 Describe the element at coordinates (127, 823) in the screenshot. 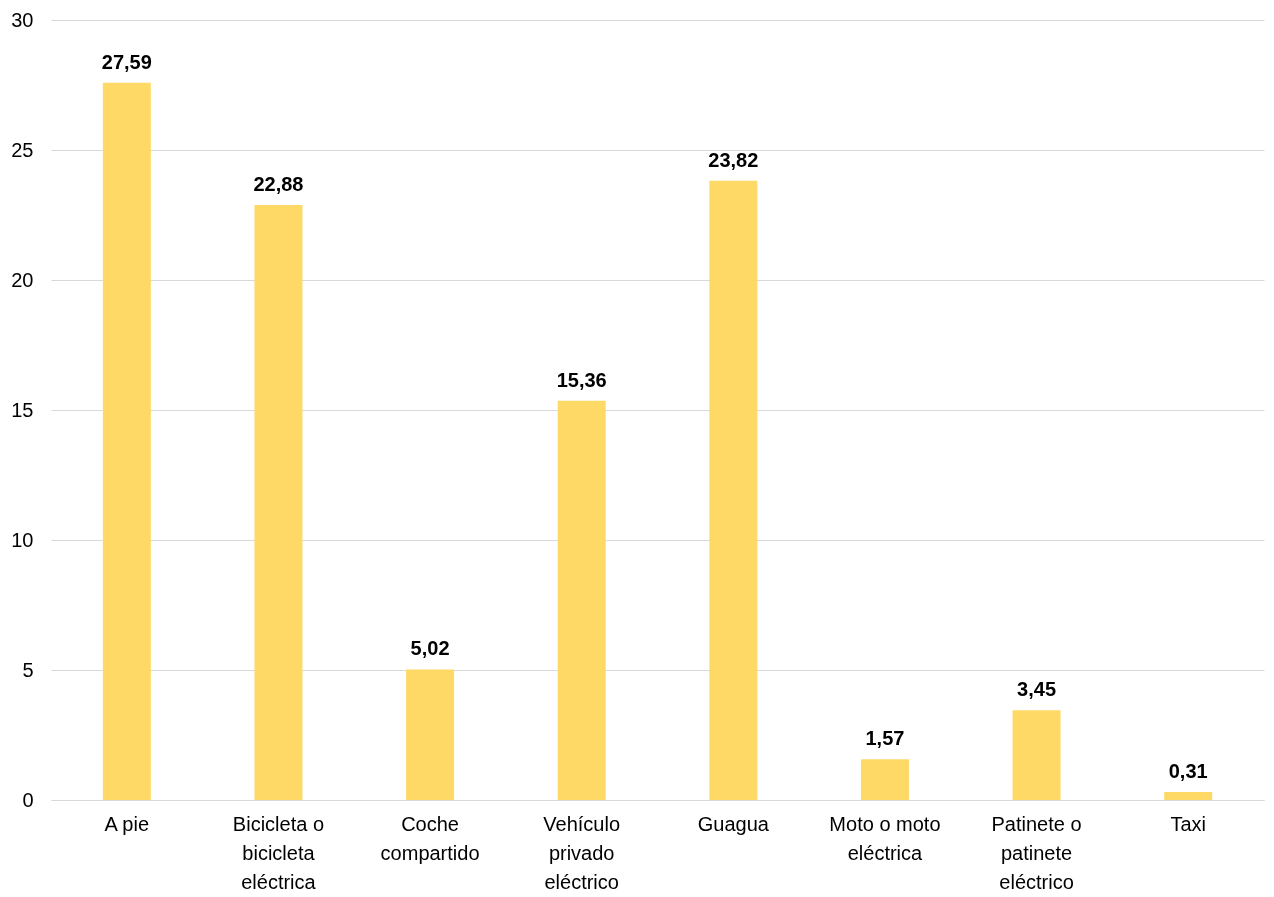

I see `x-tick-label: A pie` at that location.